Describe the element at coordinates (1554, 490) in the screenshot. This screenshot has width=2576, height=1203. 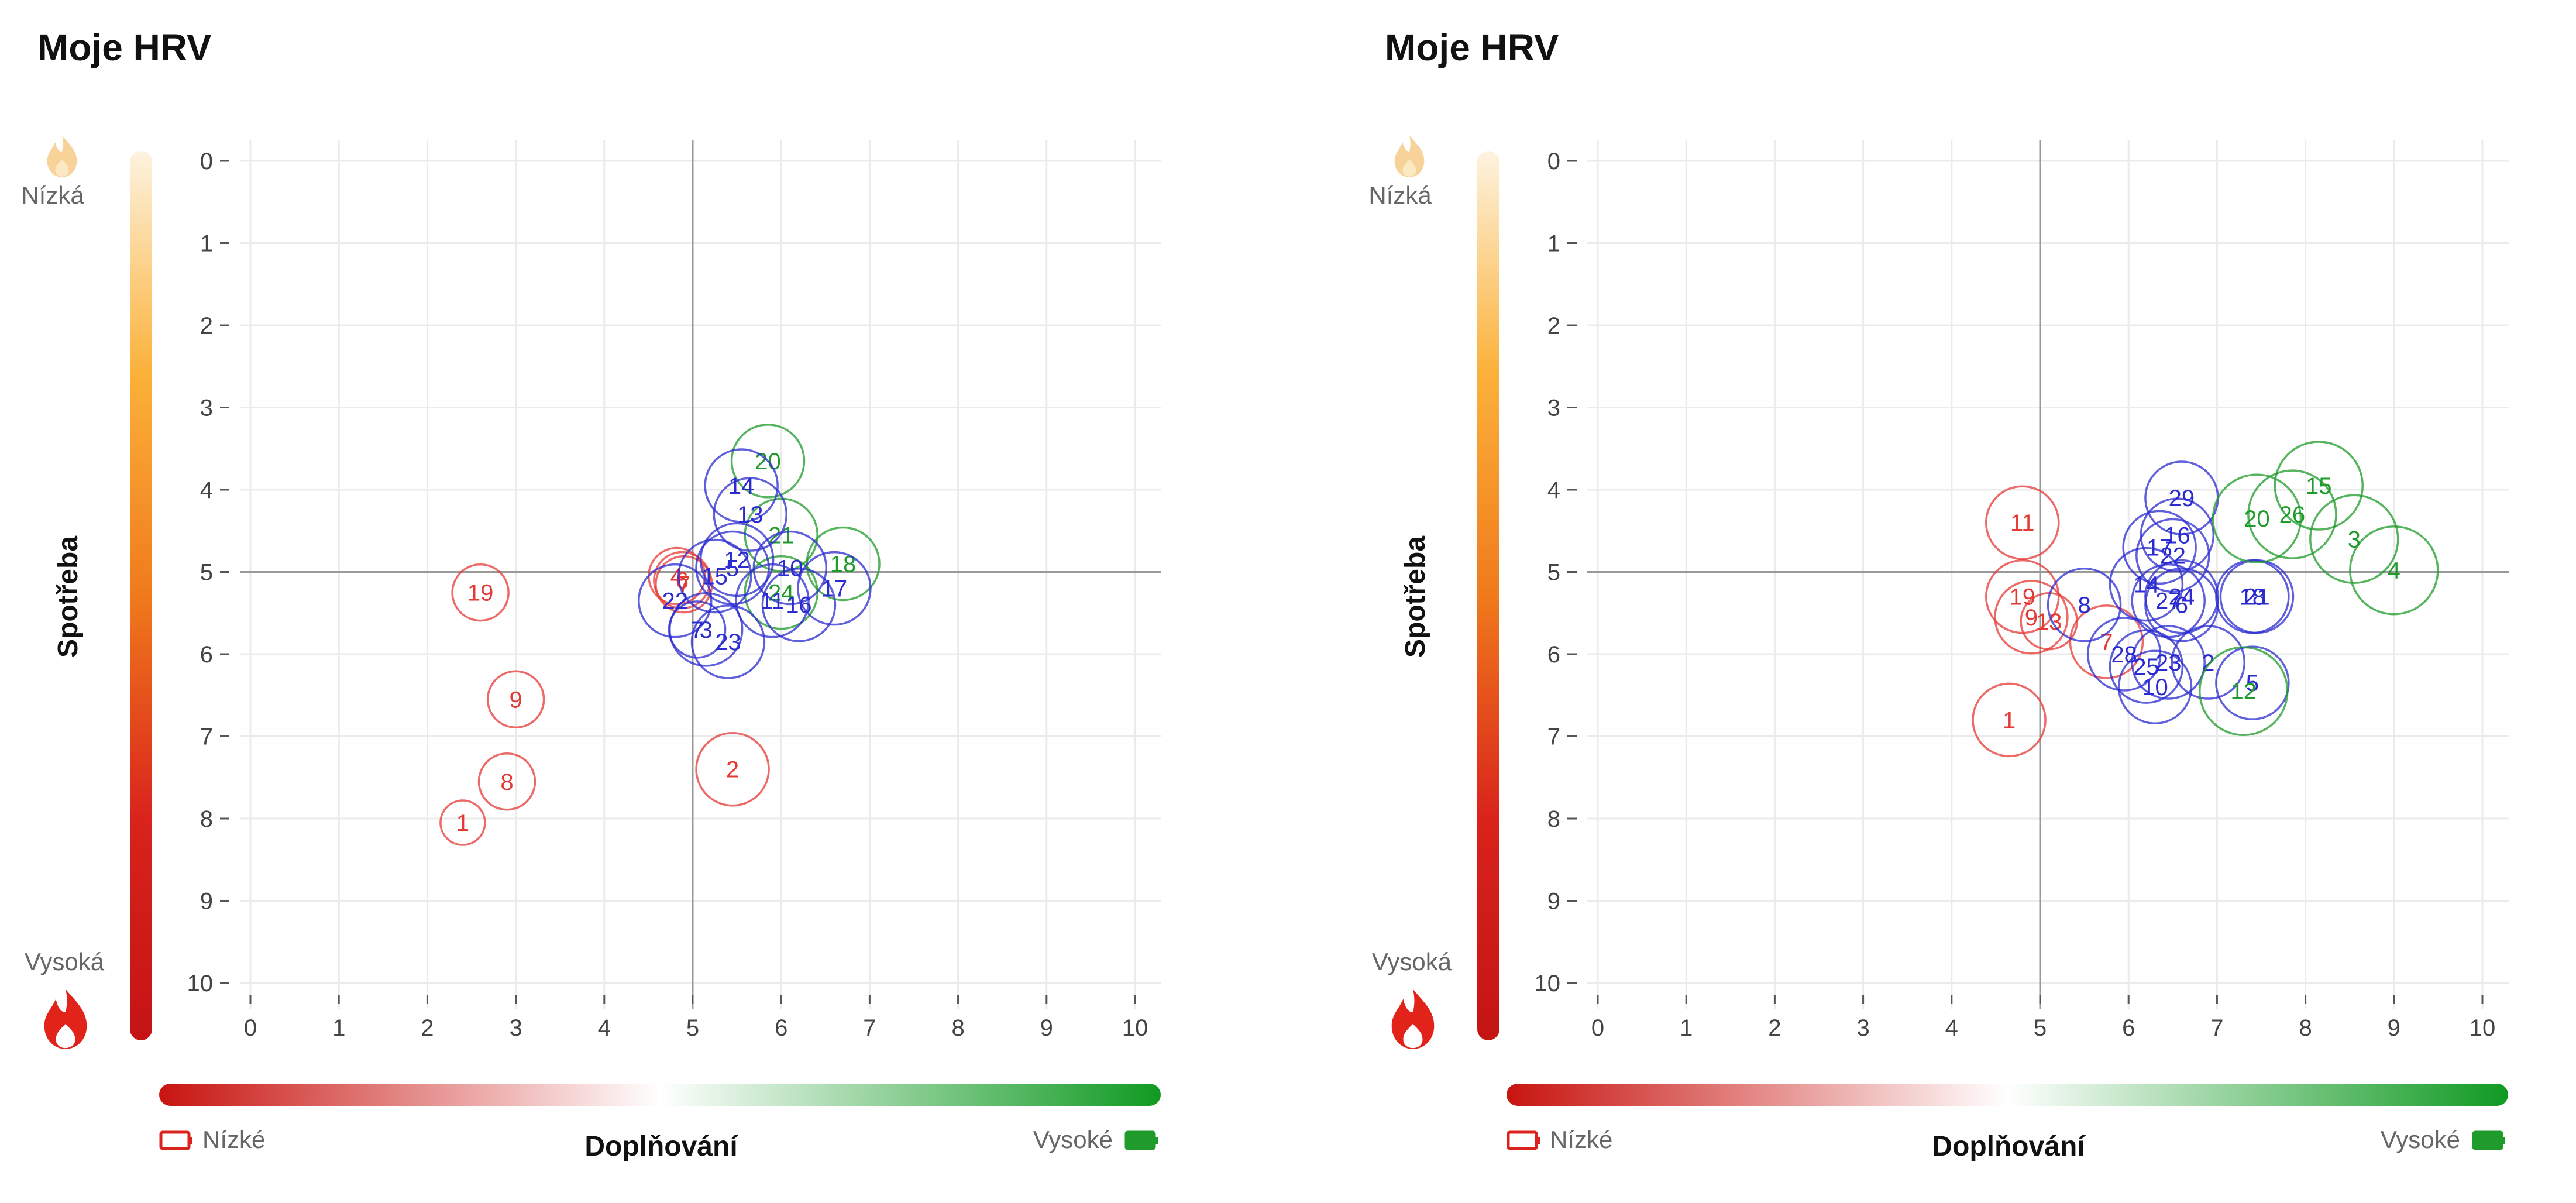
I see `y-tick-label: 4` at that location.